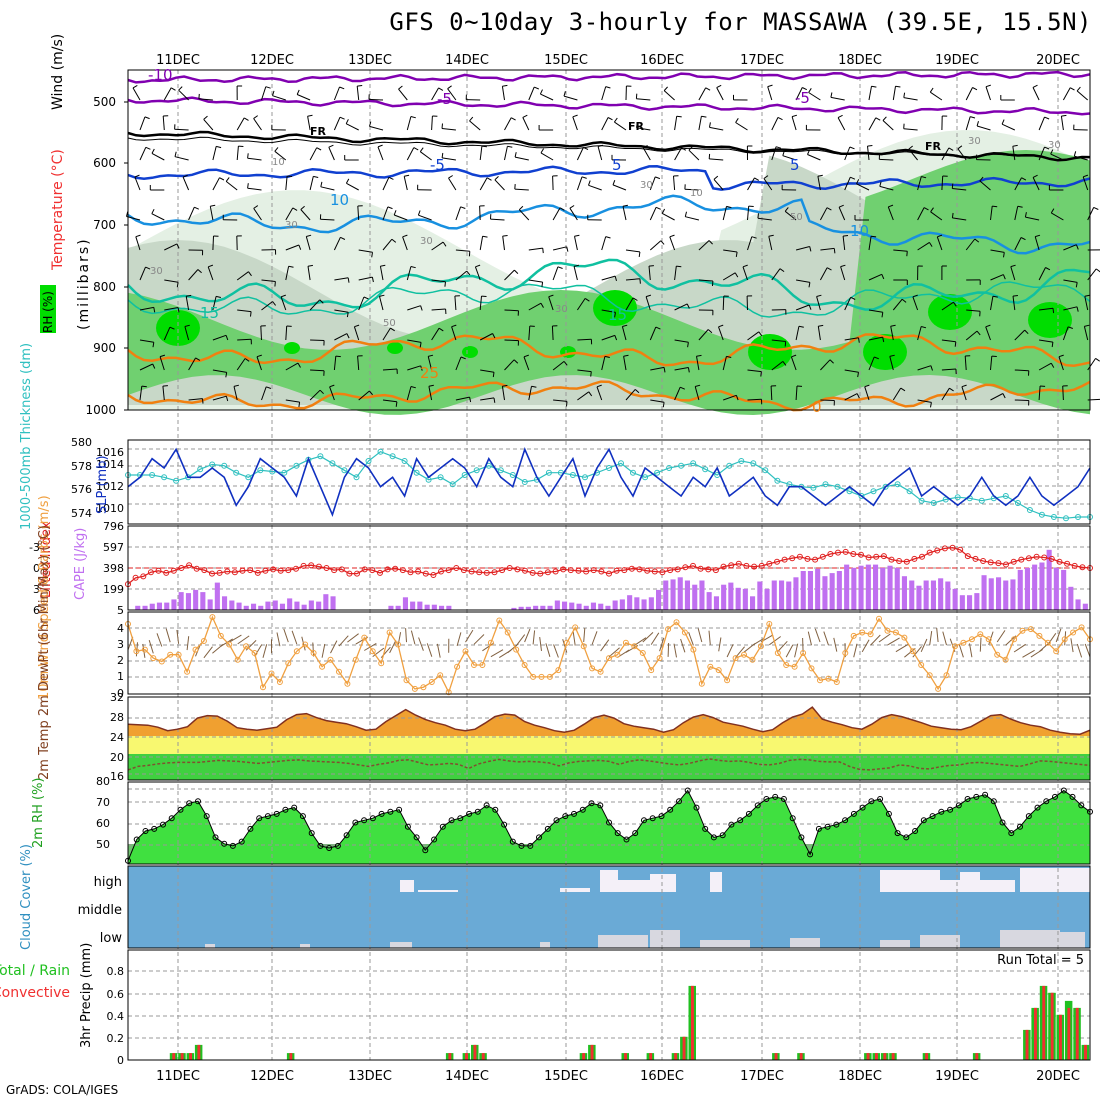 Image resolution: width=1100 pixels, height=1100 pixels. Describe the element at coordinates (1058, 60) in the screenshot. I see `date-label-top: 20DEC` at that location.